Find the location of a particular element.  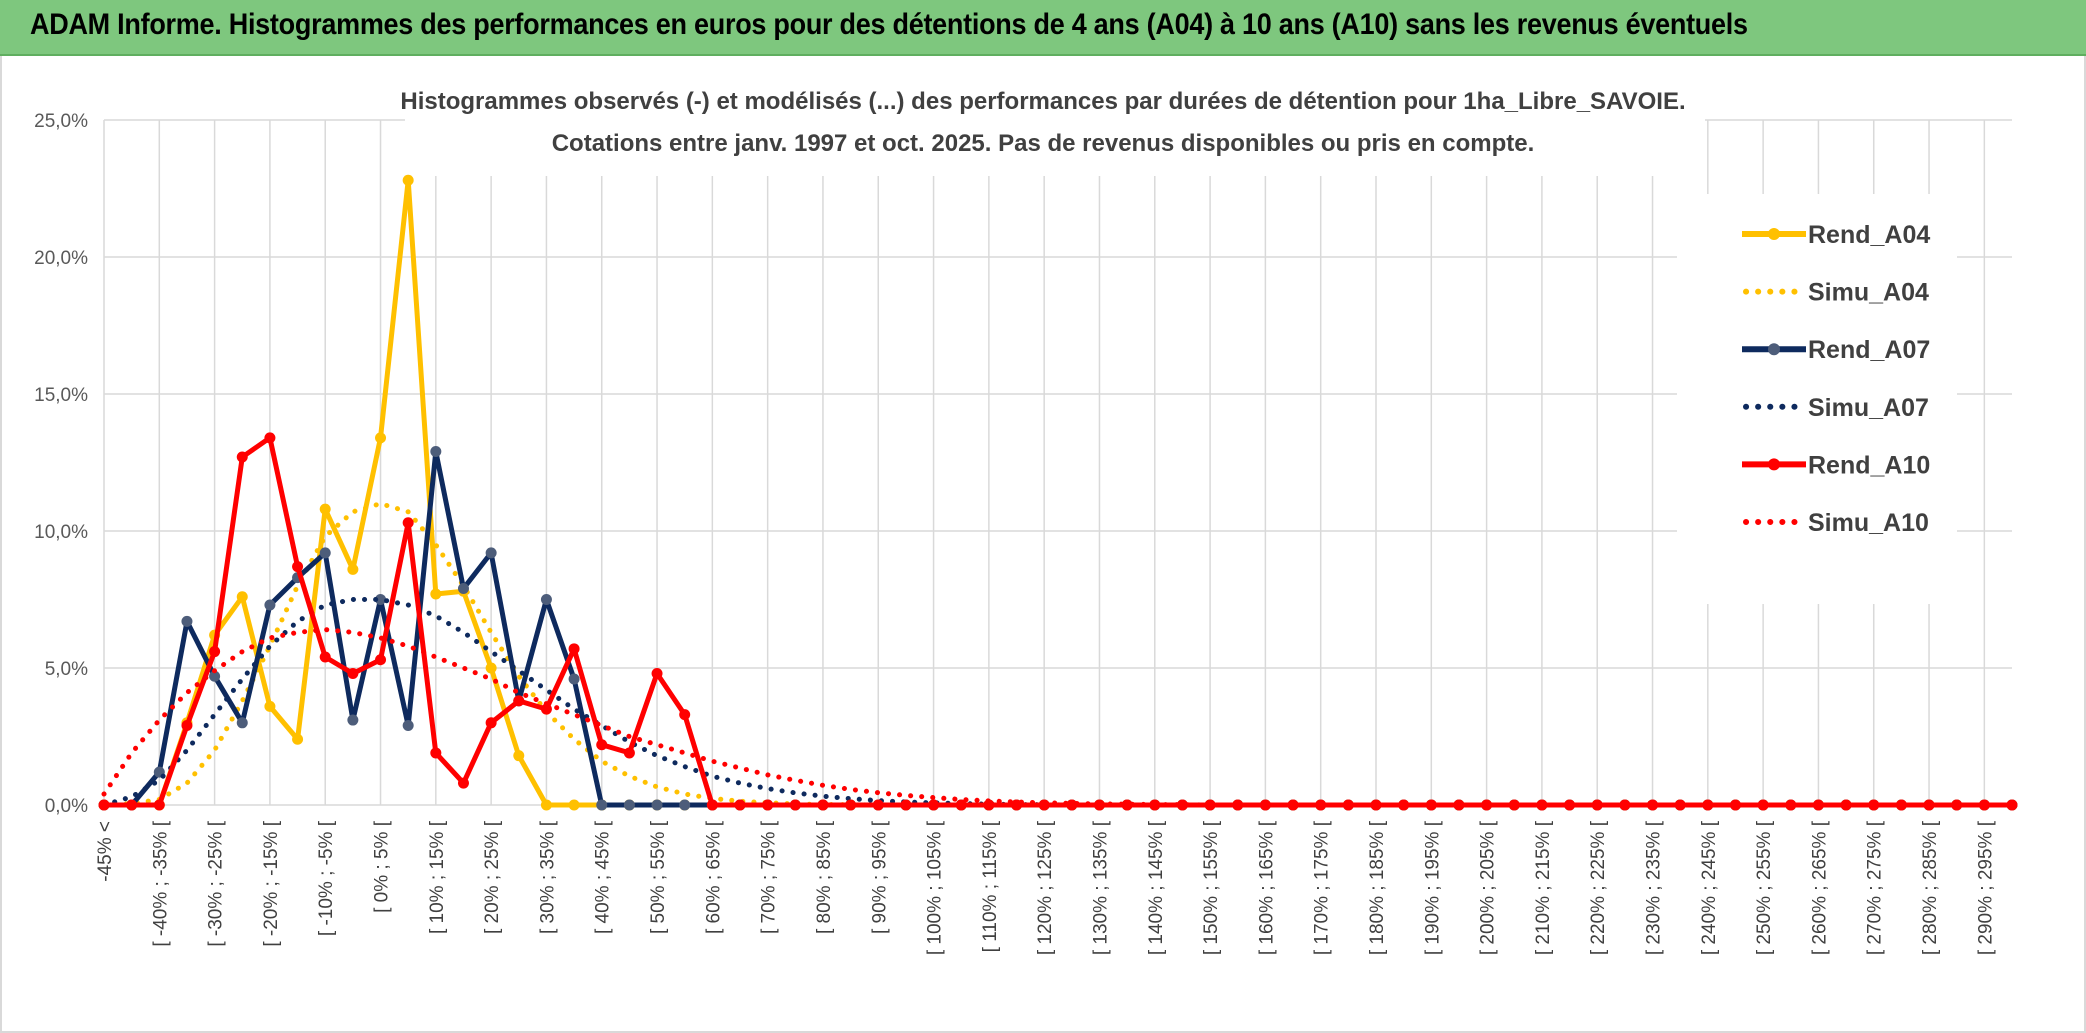

x-tick-label: [ 80% ; 85% [ is located at coordinates (824, 877).